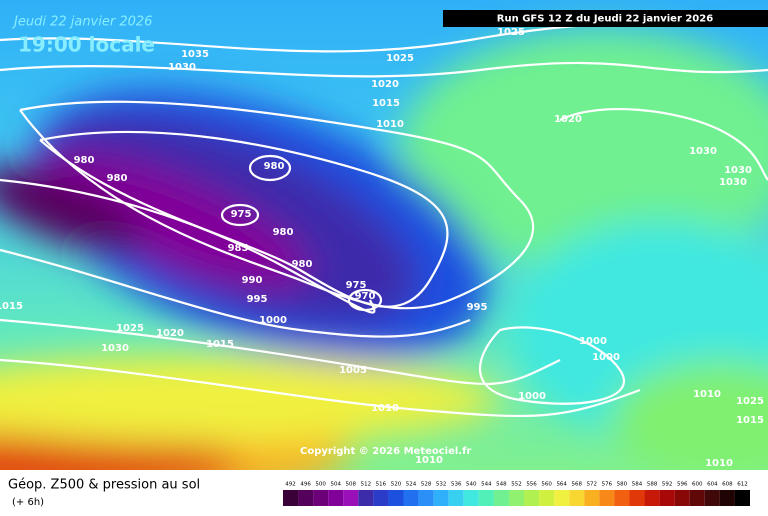 The height and width of the screenshot is (516, 768). What do you see at coordinates (652, 485) in the screenshot?
I see `scale-label: 588` at bounding box center [652, 485].